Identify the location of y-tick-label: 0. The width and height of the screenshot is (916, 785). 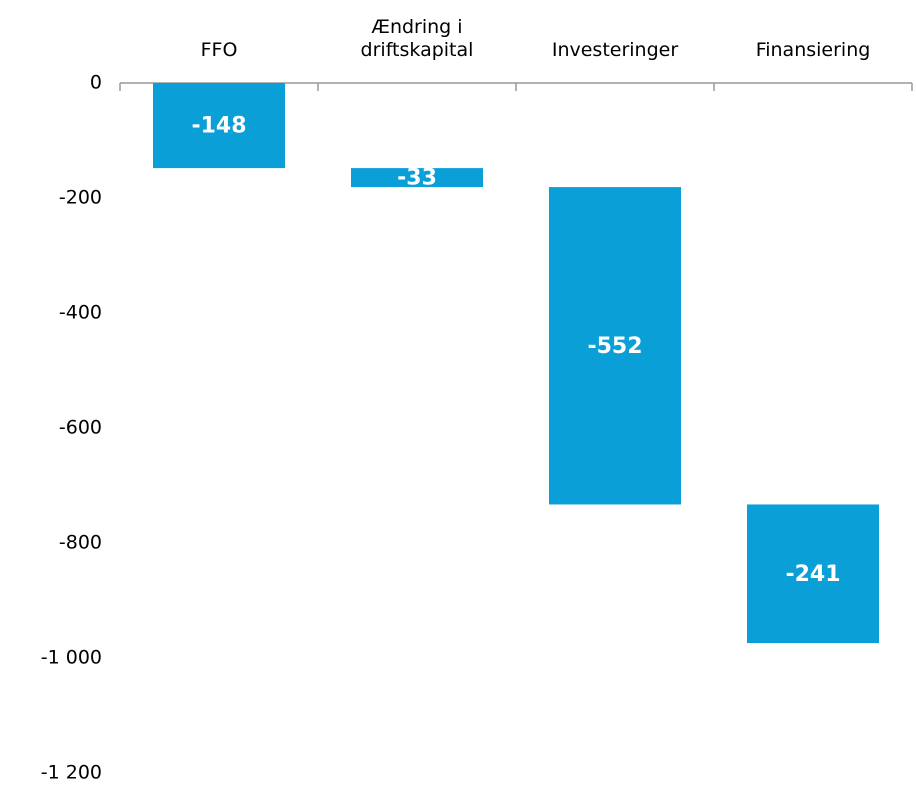
(96, 83).